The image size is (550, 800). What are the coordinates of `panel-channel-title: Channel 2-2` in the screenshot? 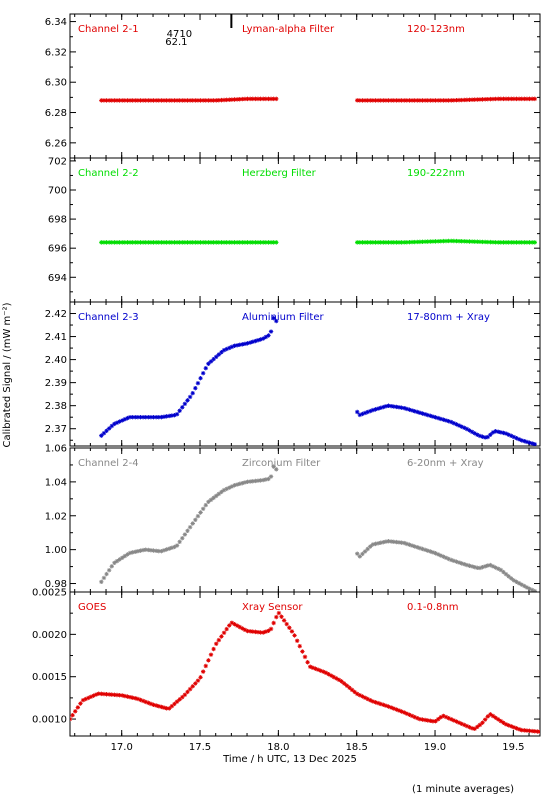 It's located at (108, 173).